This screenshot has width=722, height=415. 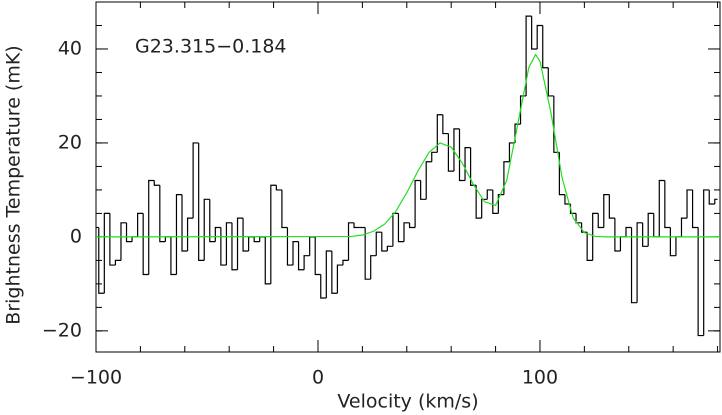 What do you see at coordinates (14, 184) in the screenshot?
I see `y-axis-label: Brightness Temperature (mK)` at bounding box center [14, 184].